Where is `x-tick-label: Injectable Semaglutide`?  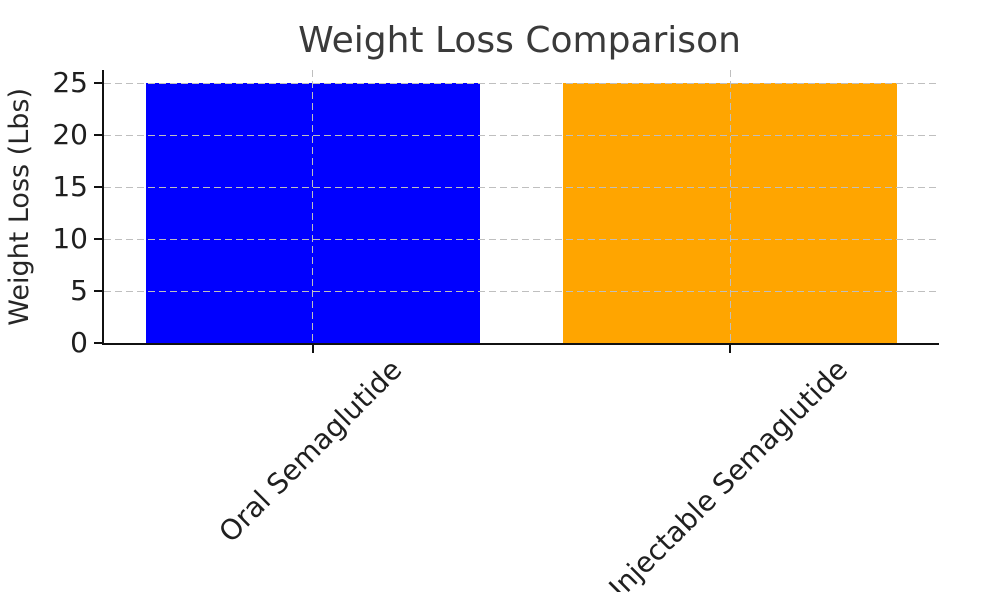
x-tick-label: Injectable Semaglutide is located at coordinates (728, 472).